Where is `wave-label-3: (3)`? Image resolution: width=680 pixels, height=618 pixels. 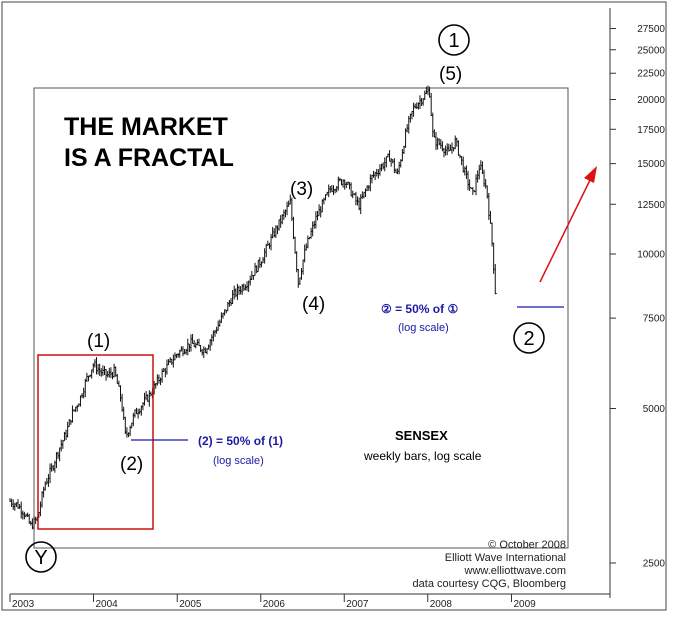
wave-label-3: (3) is located at coordinates (301, 189).